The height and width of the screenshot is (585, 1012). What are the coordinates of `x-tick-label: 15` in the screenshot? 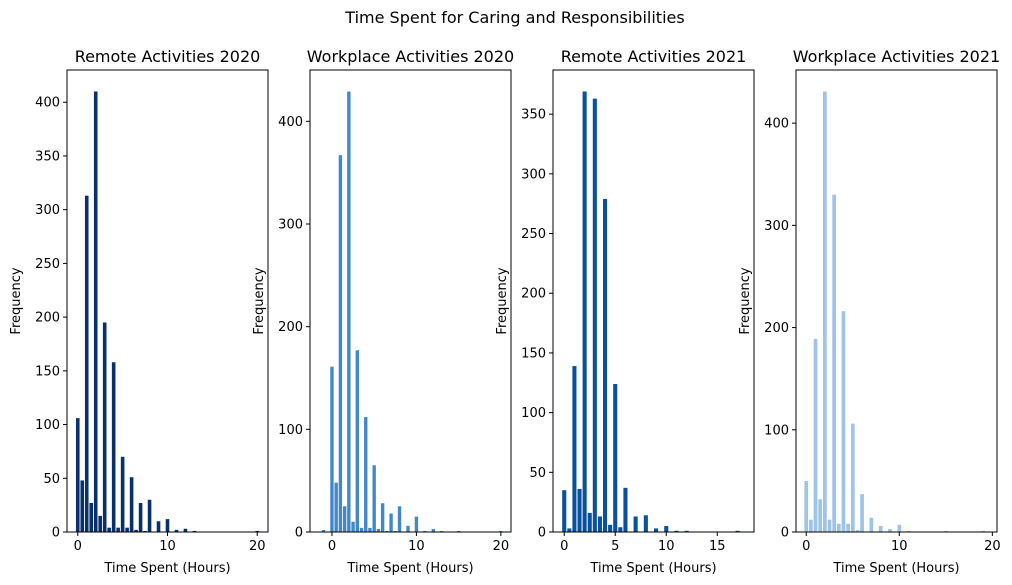 It's located at (717, 546).